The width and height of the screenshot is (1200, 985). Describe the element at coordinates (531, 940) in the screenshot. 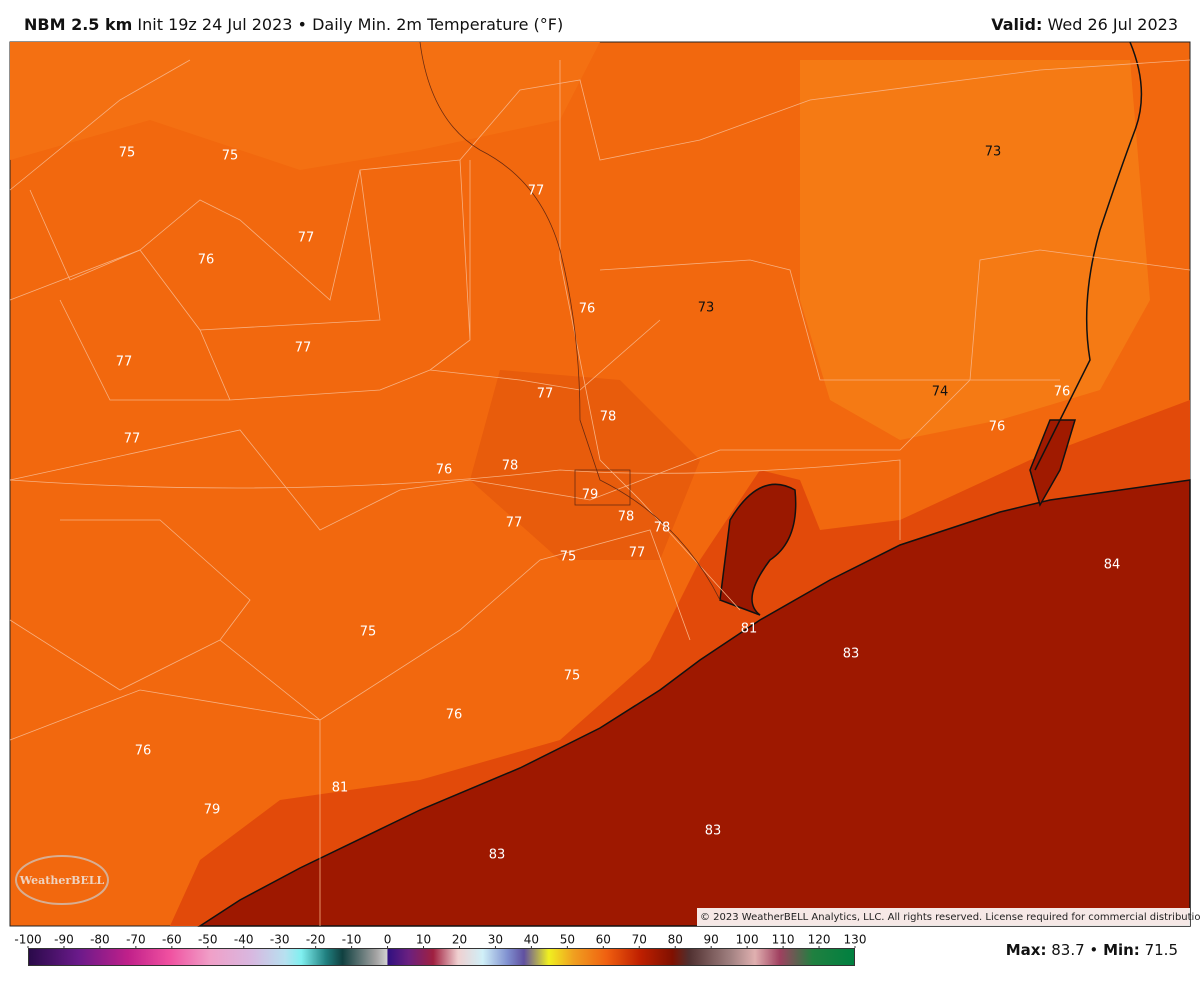

I see `colorbar-tick-label: 40` at that location.